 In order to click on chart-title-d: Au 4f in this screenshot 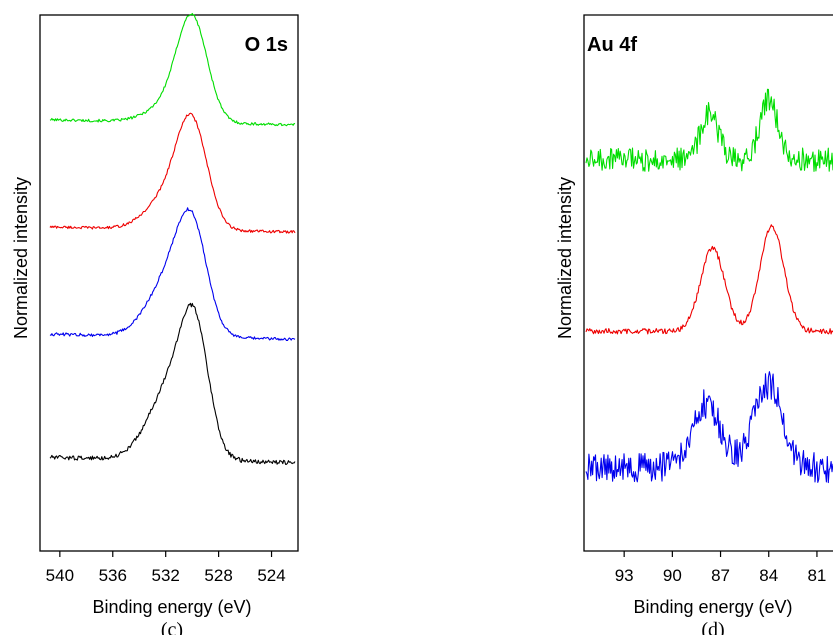, I will do `click(612, 45)`.